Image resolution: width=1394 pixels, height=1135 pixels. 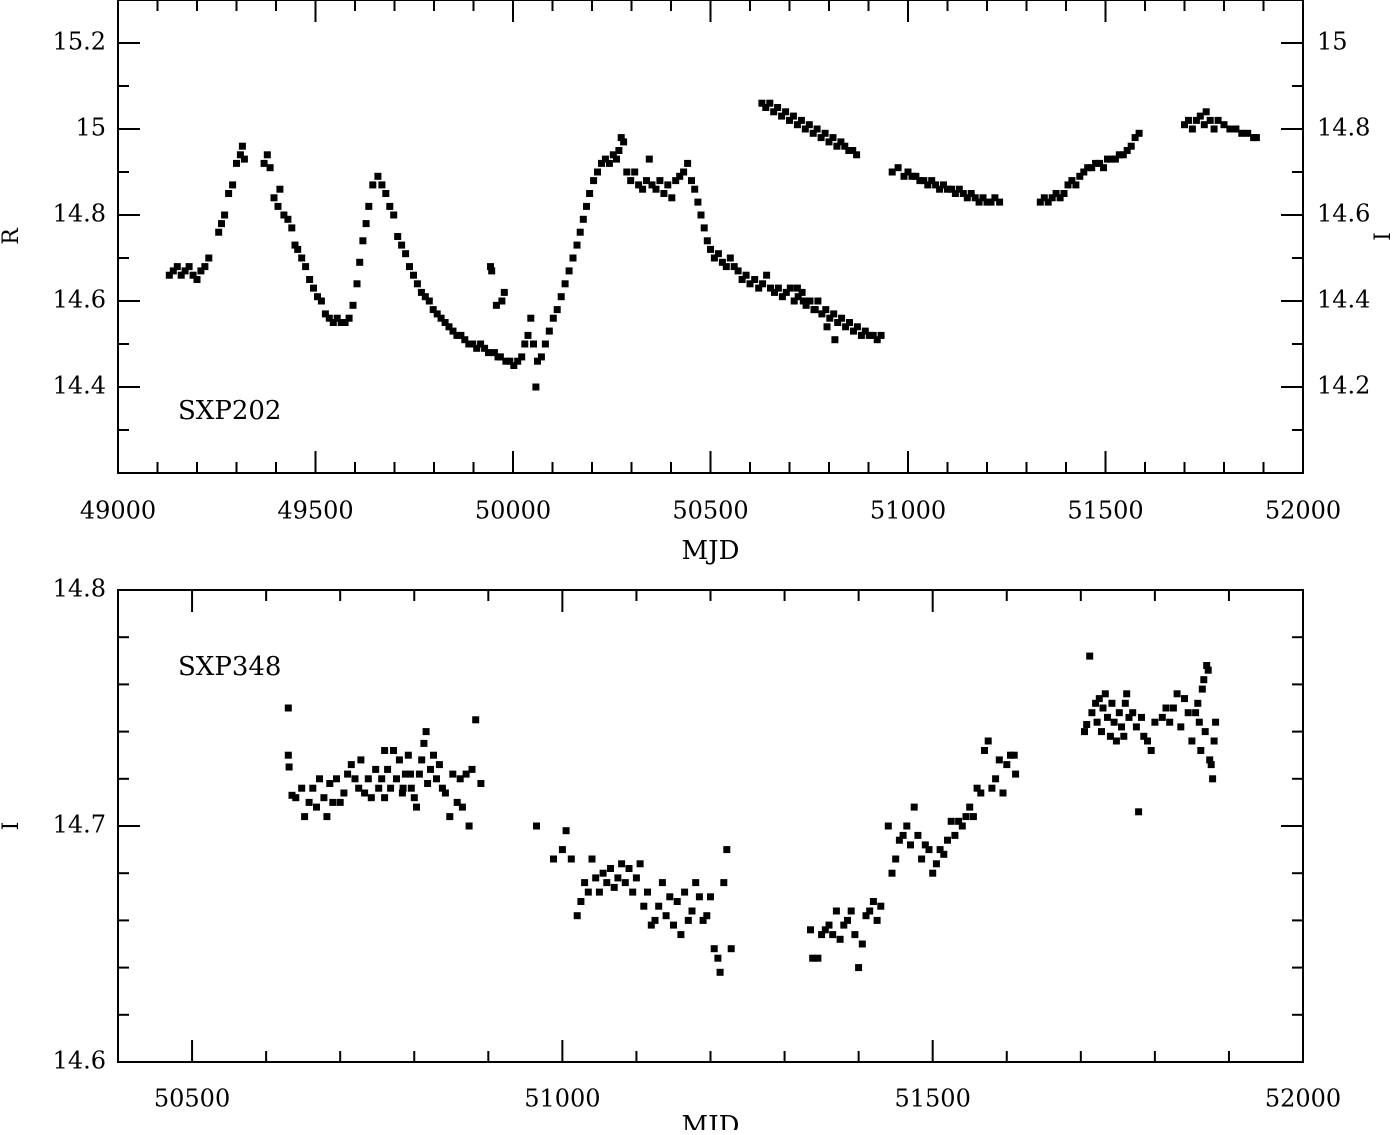 What do you see at coordinates (513, 511) in the screenshot?
I see `top-x-tick-label: 50000` at bounding box center [513, 511].